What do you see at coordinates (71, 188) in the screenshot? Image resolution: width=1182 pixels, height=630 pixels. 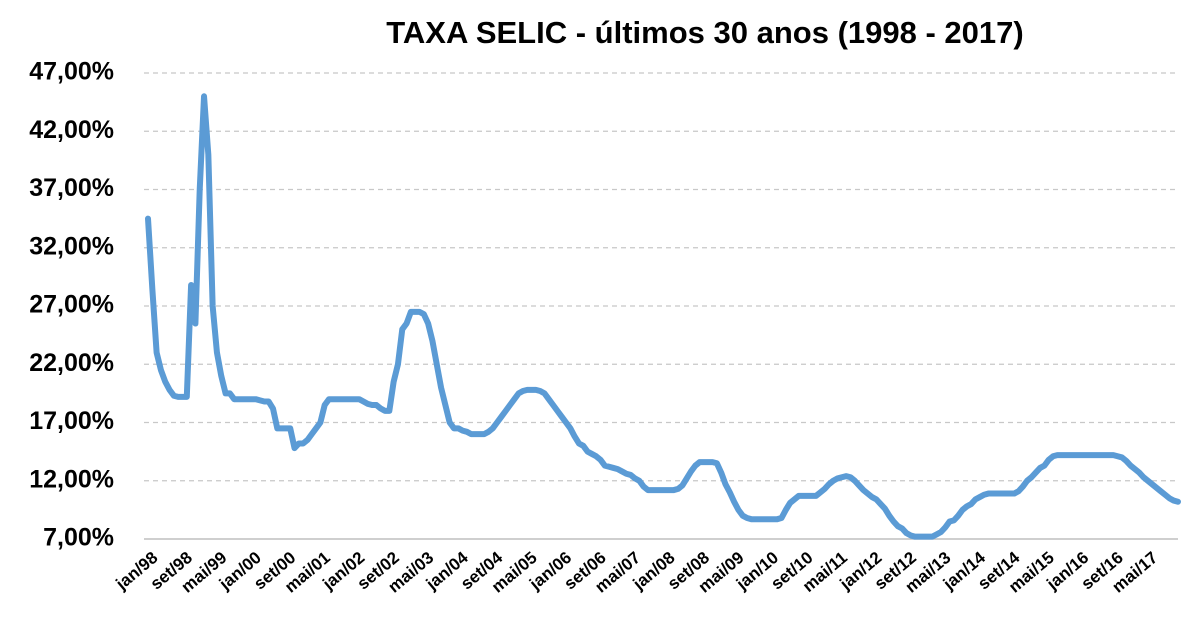 I see `y-tick-label: 37,00%` at bounding box center [71, 188].